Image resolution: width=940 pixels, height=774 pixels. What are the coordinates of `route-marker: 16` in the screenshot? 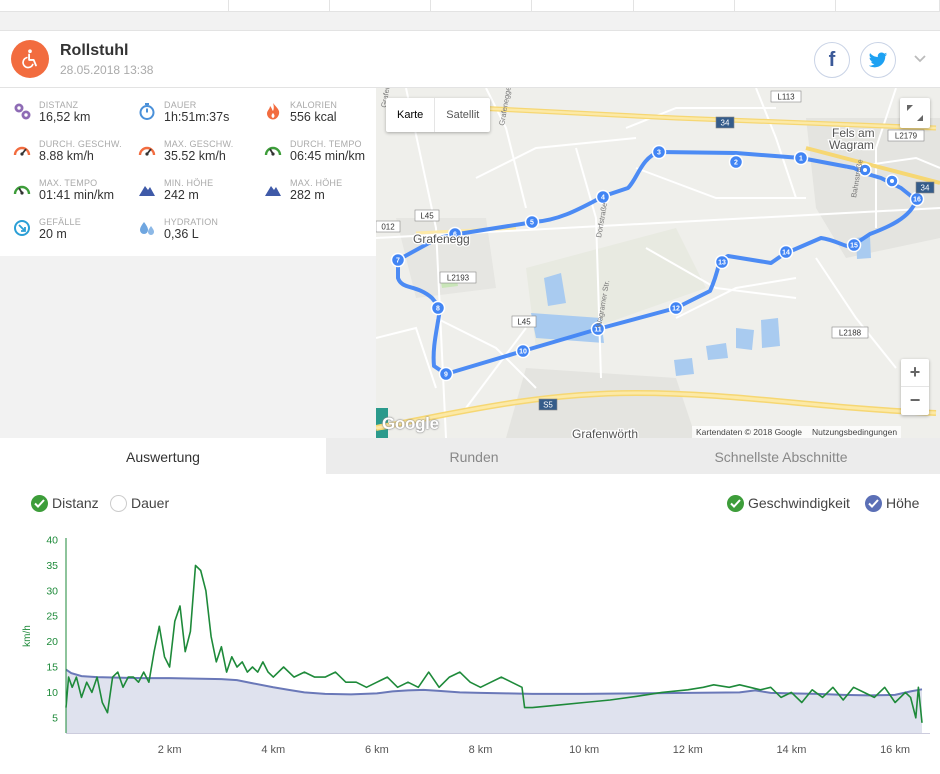 It's located at (917, 199).